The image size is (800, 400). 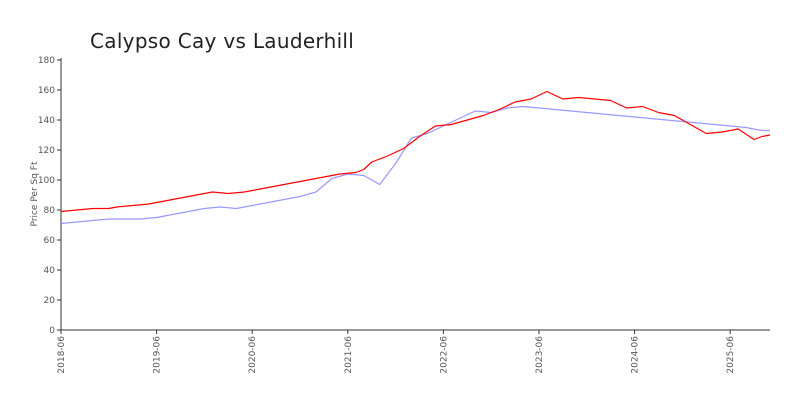 What do you see at coordinates (52, 331) in the screenshot?
I see `y-tick-label: 0` at bounding box center [52, 331].